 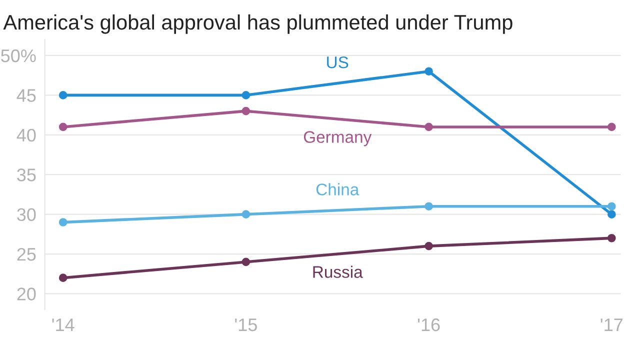 What do you see at coordinates (26, 254) in the screenshot?
I see `y-tick-label: 25` at bounding box center [26, 254].